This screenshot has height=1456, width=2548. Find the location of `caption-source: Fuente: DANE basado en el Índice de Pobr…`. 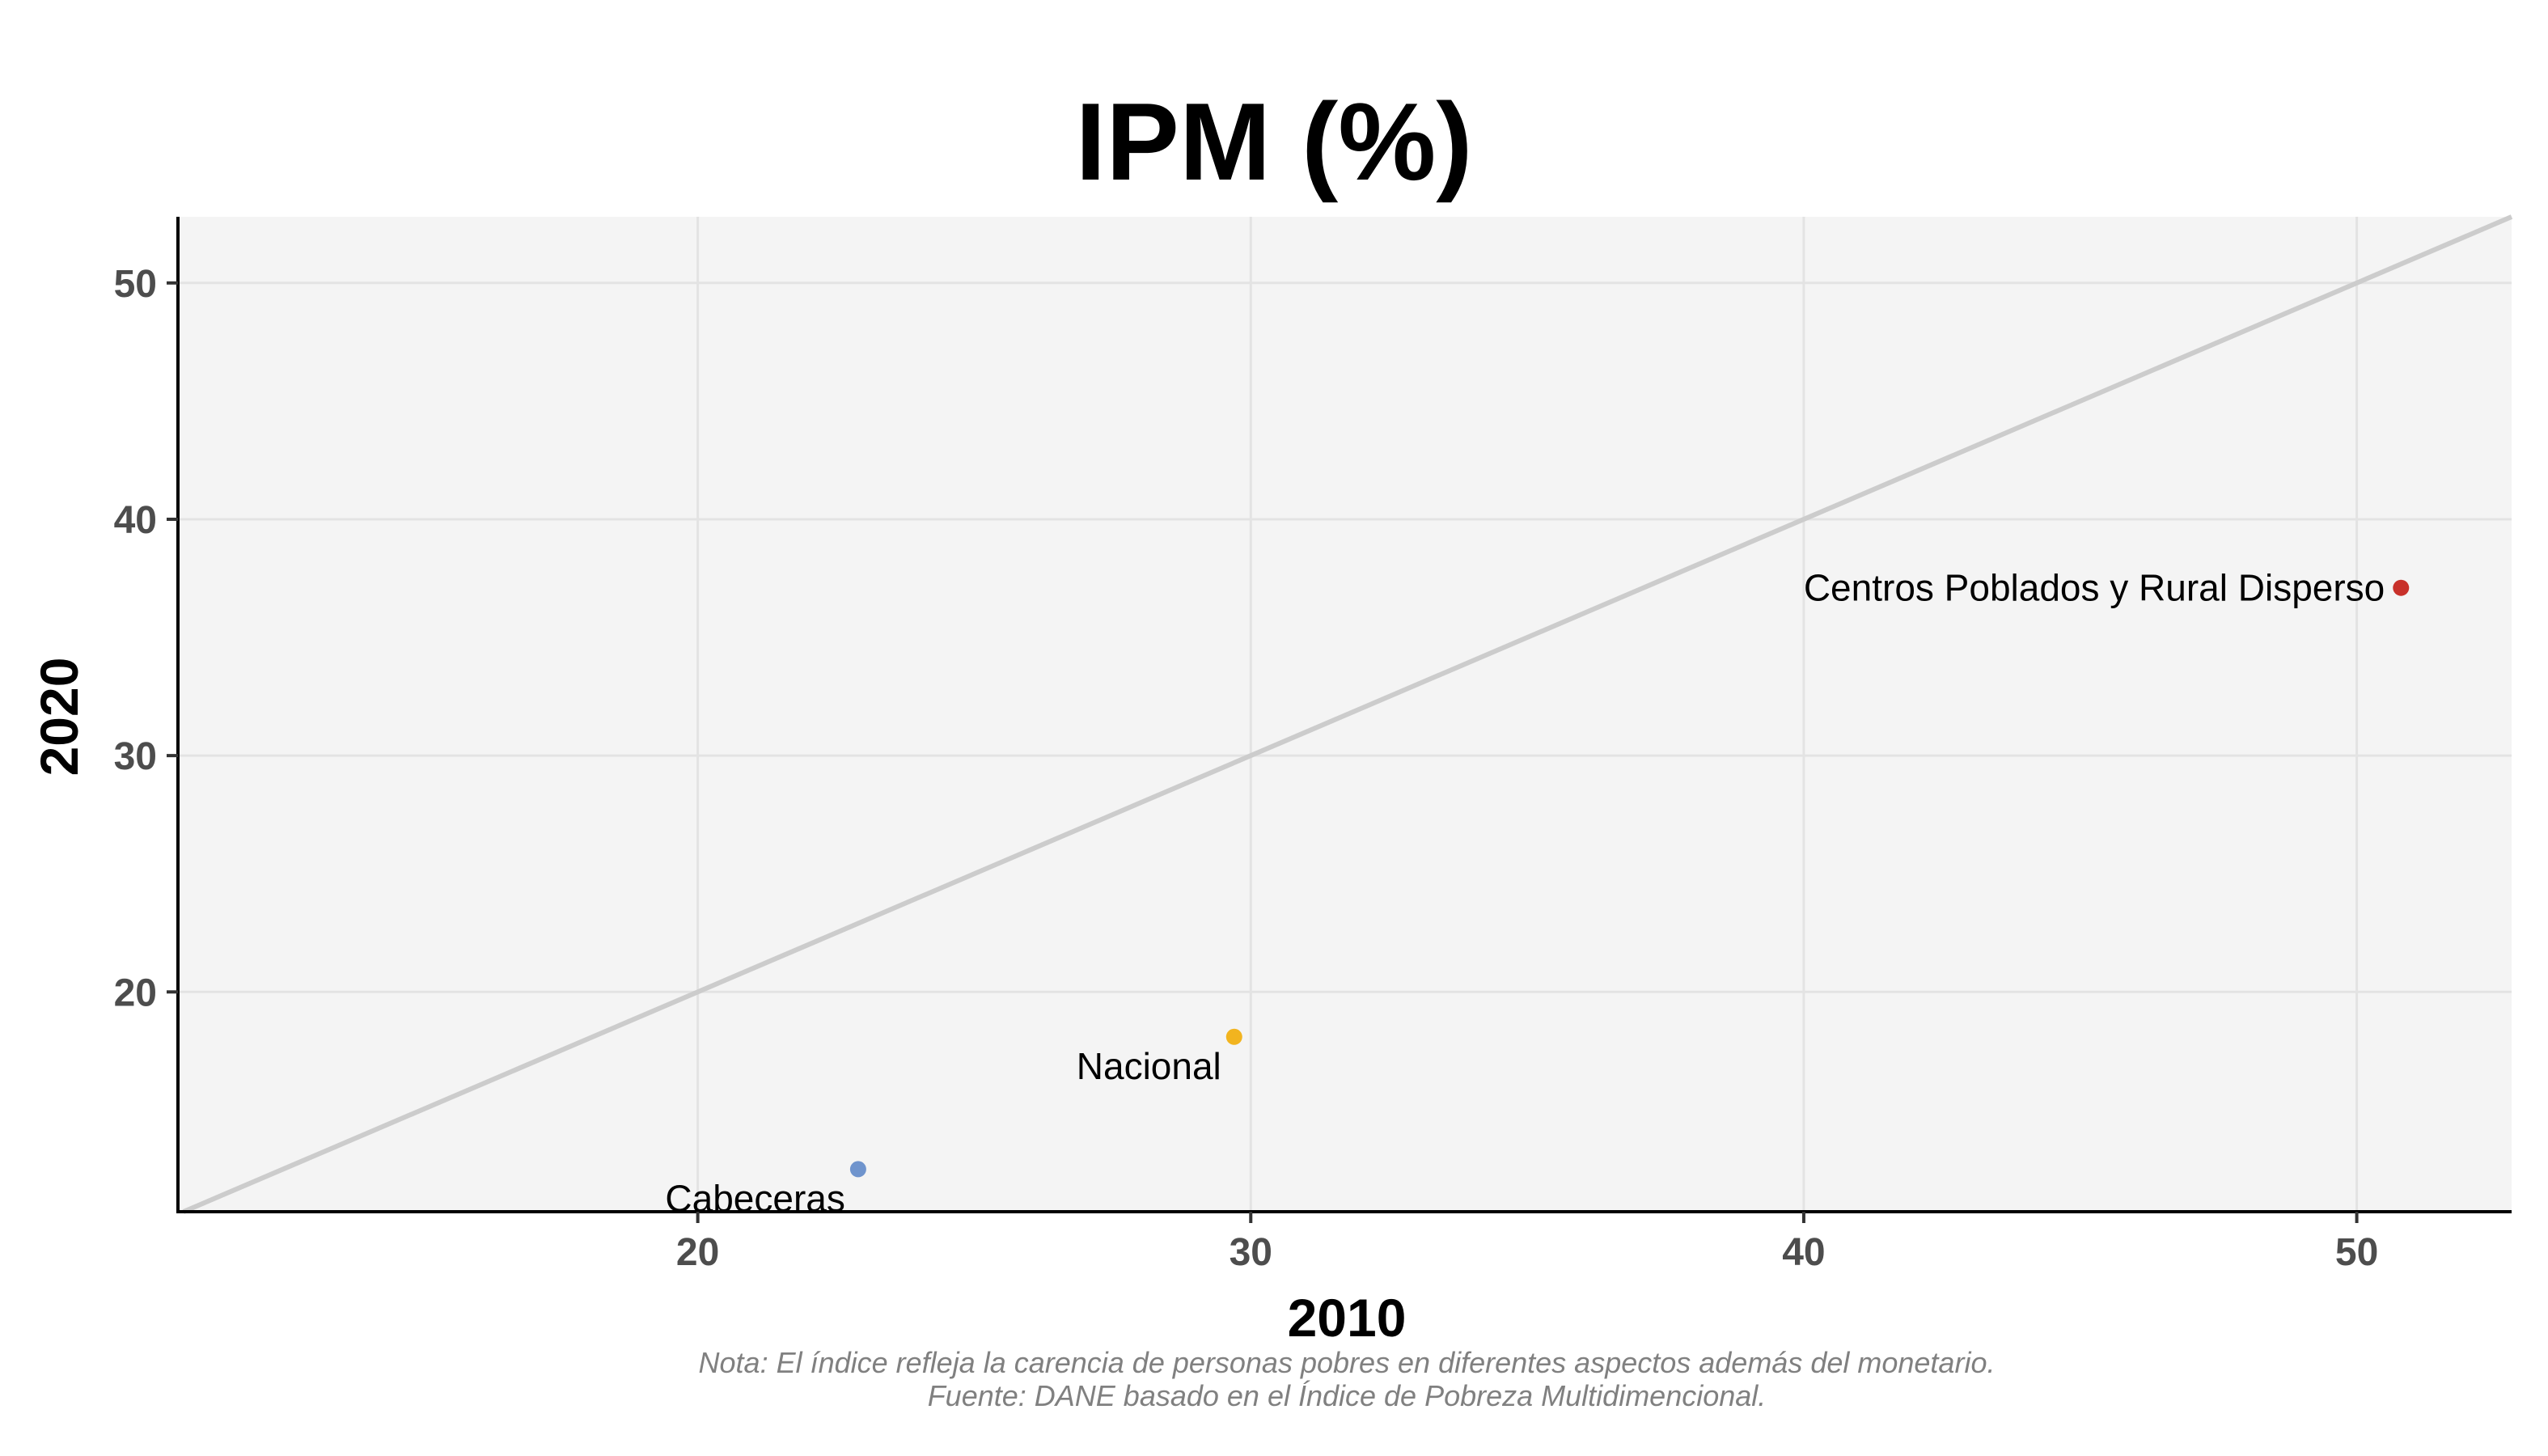

caption-source: Fuente: DANE basado en el Índice de Pobr… is located at coordinates (1347, 1395).